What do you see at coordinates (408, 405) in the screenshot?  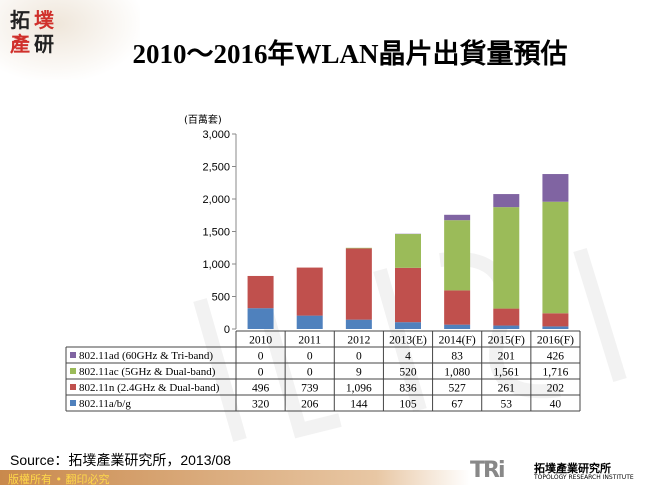 I see `data-label: 105` at bounding box center [408, 405].